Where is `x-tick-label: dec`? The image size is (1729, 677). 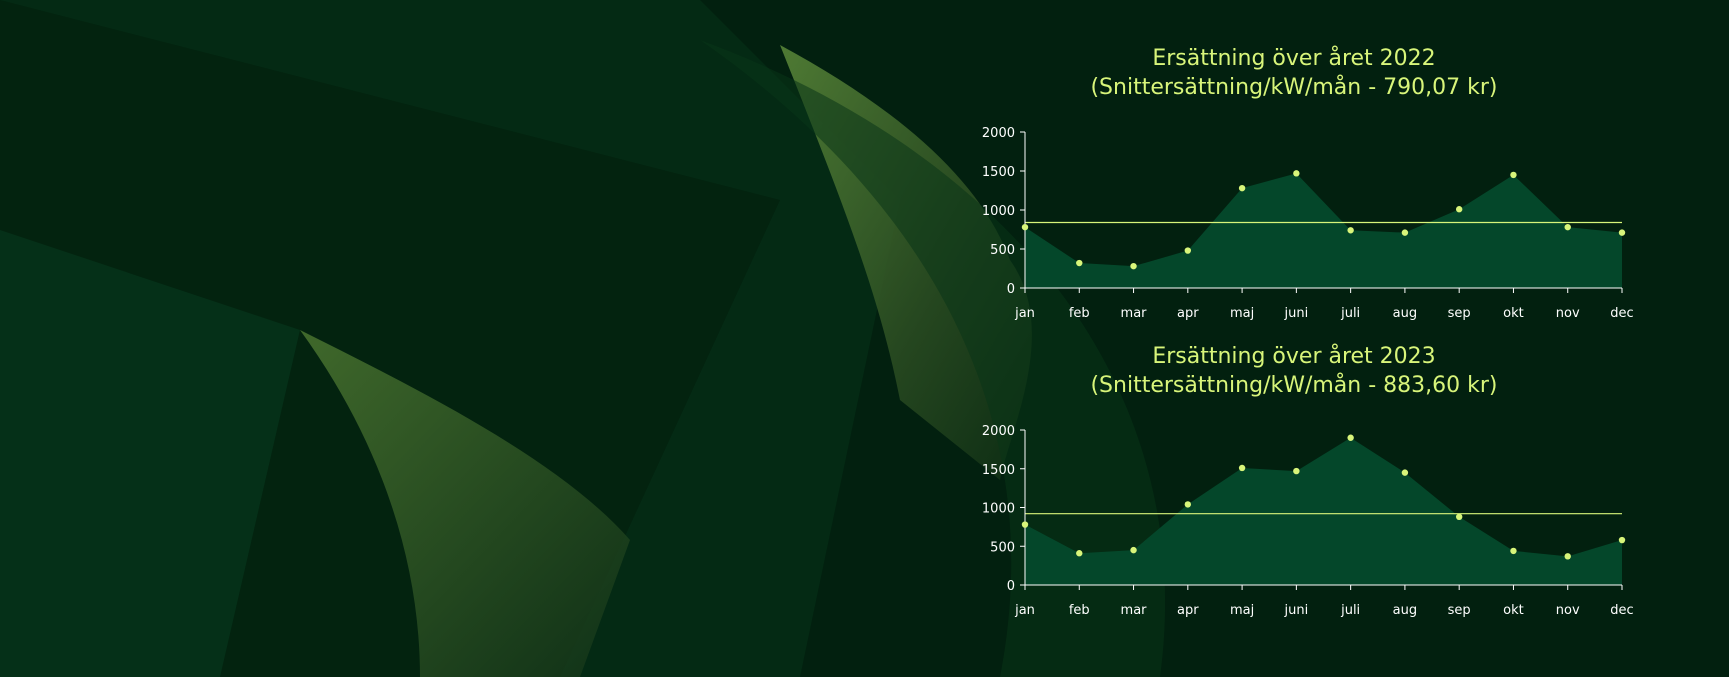
x-tick-label: dec is located at coordinates (1621, 313).